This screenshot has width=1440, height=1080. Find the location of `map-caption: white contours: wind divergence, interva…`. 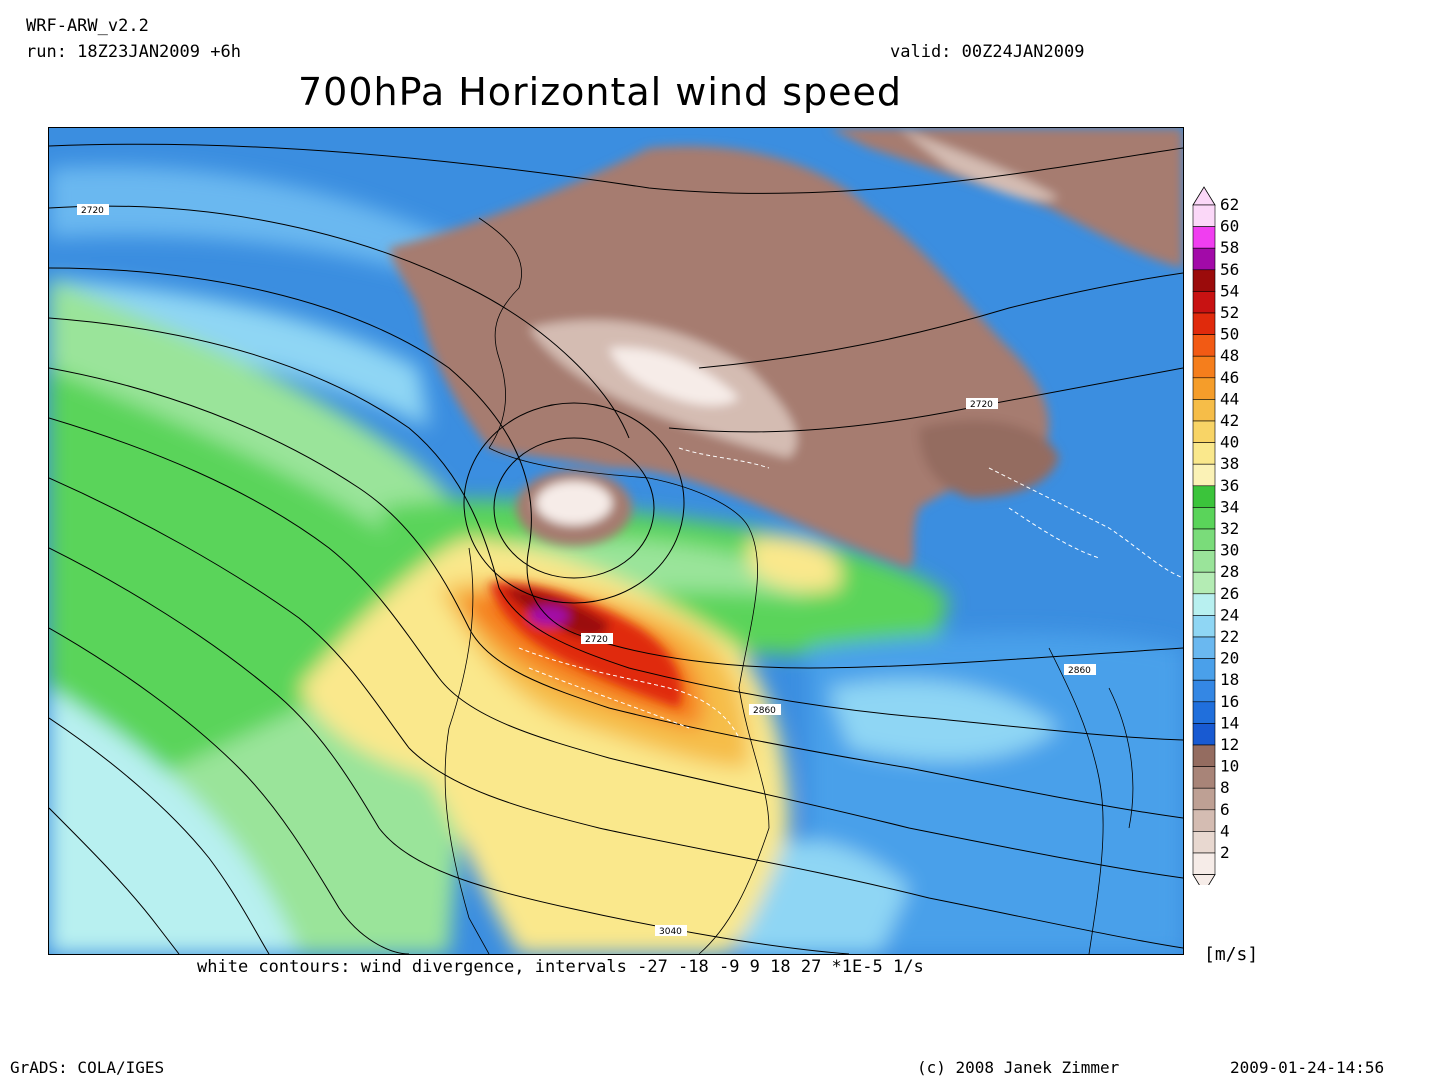

map-caption: white contours: wind divergence, interva… is located at coordinates (560, 967).